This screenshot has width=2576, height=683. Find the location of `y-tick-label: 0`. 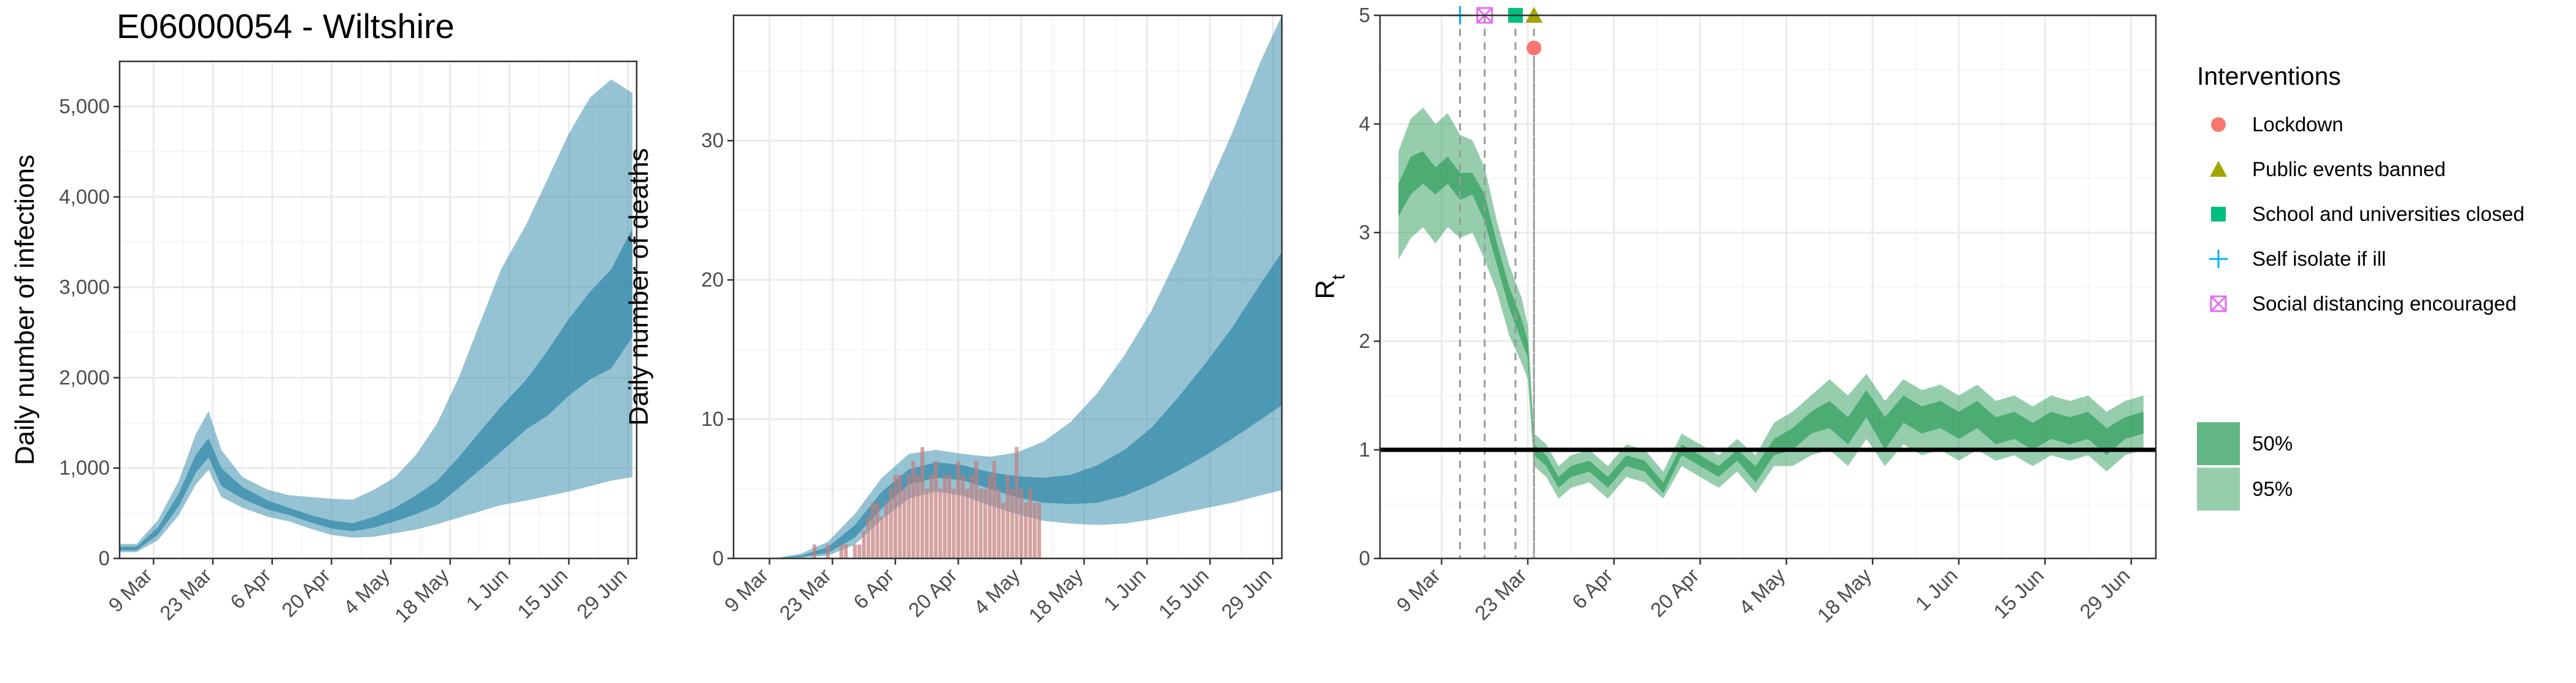

y-tick-label: 0 is located at coordinates (1364, 558).